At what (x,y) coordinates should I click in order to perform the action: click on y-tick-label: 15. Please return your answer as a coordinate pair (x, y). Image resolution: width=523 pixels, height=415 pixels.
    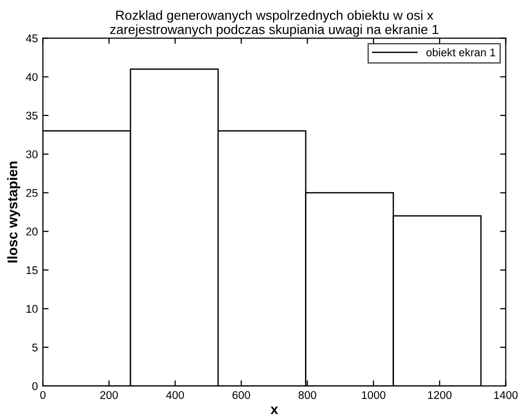
    Looking at the image, I should click on (32, 270).